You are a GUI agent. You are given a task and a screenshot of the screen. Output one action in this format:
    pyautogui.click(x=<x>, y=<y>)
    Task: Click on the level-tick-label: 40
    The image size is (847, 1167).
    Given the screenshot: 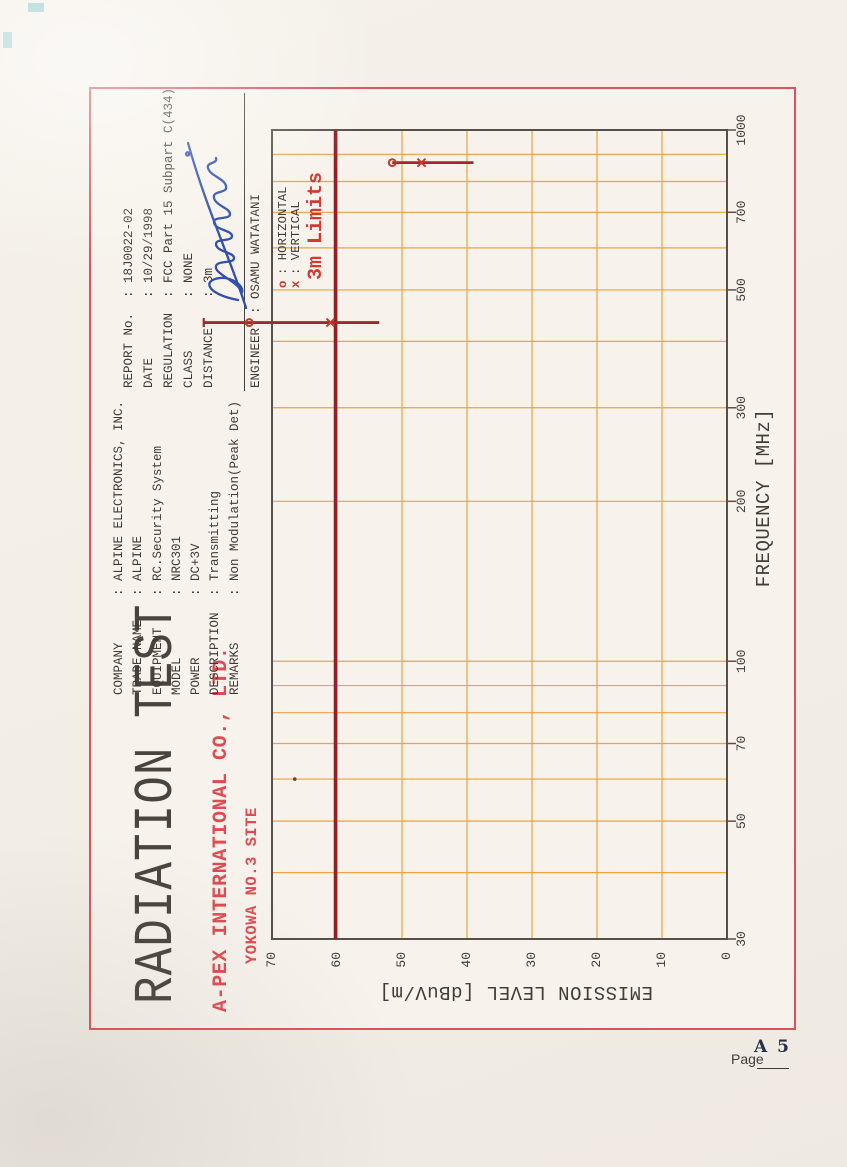 What is the action you would take?
    pyautogui.click(x=466, y=960)
    